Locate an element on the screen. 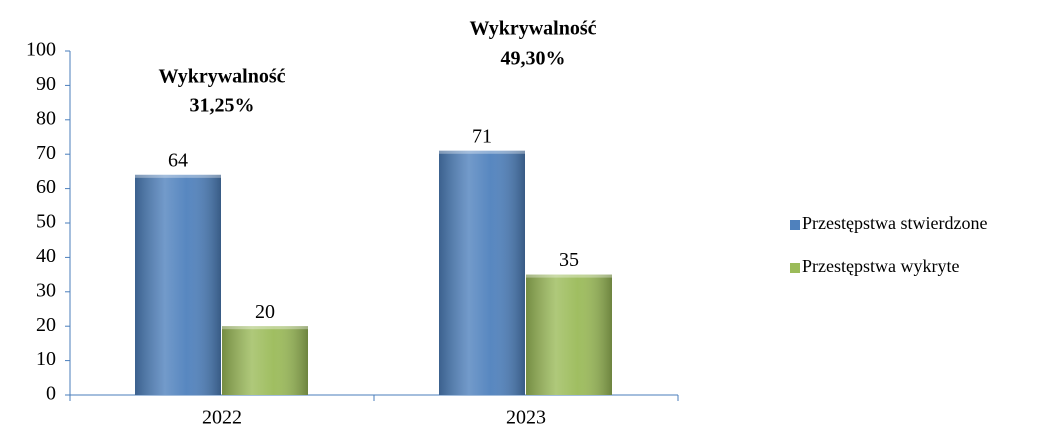 The image size is (1051, 432). y-tick-label: 80 is located at coordinates (46, 118).